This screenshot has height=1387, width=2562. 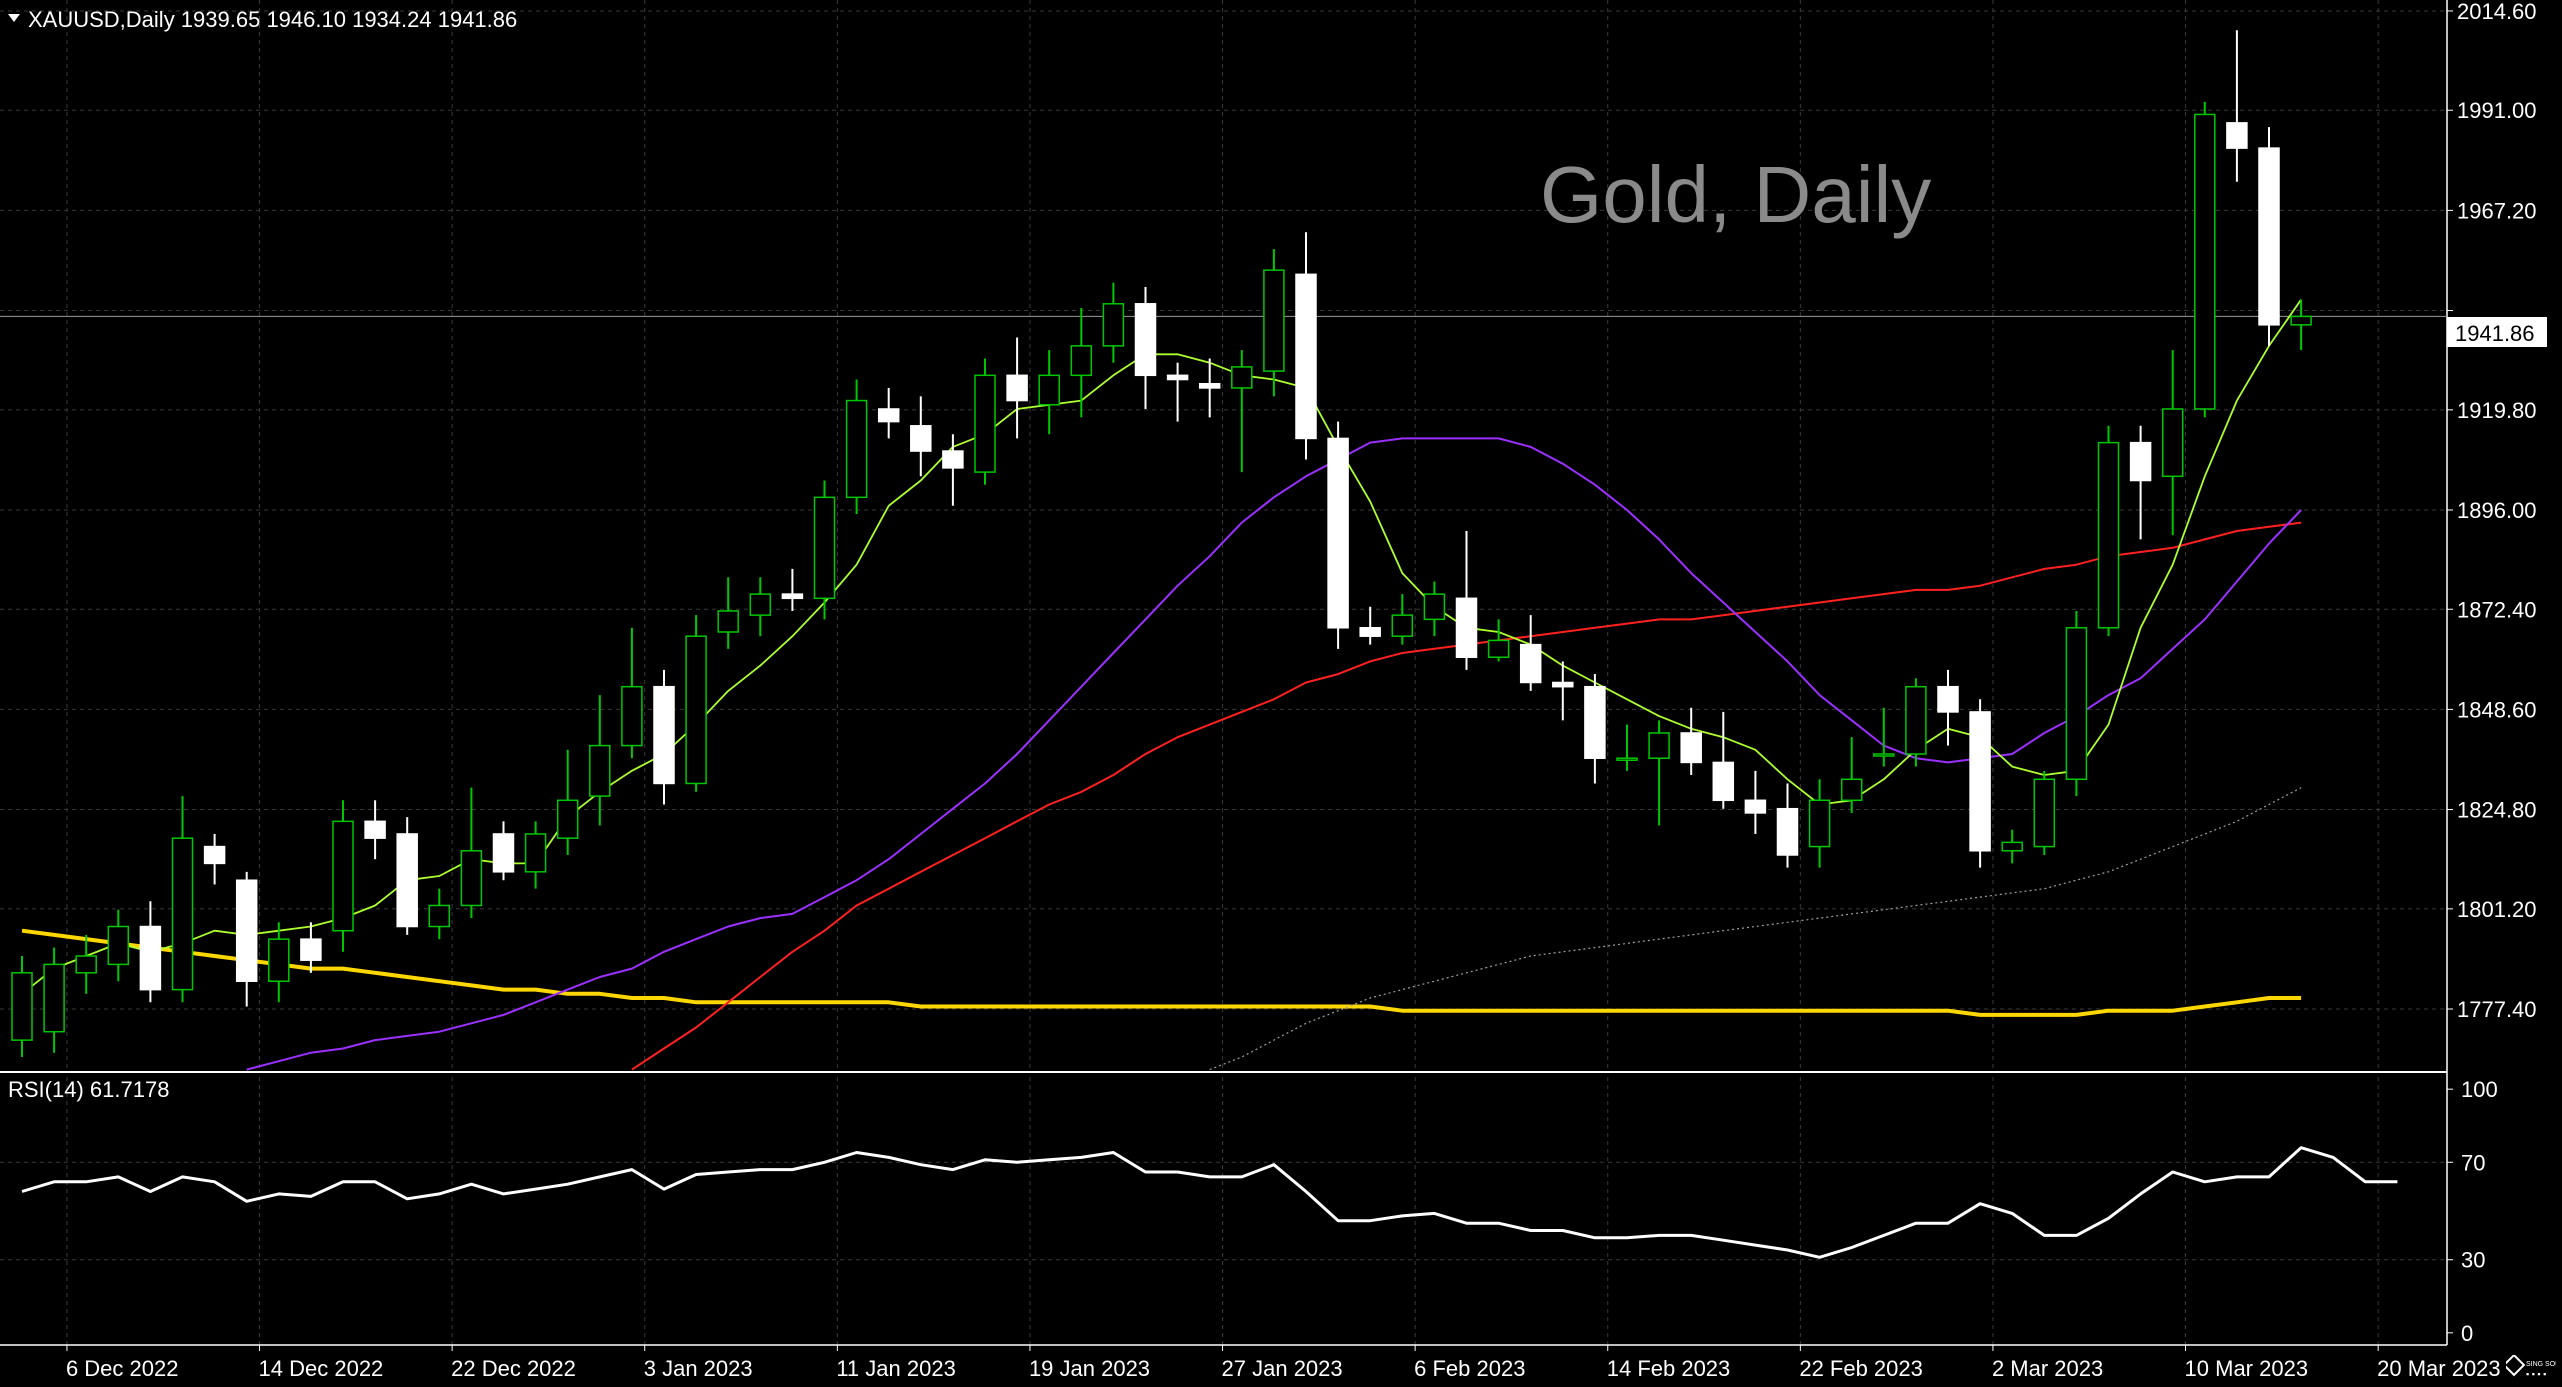 What do you see at coordinates (2497, 410) in the screenshot?
I see `price-tick-label: 1919.80` at bounding box center [2497, 410].